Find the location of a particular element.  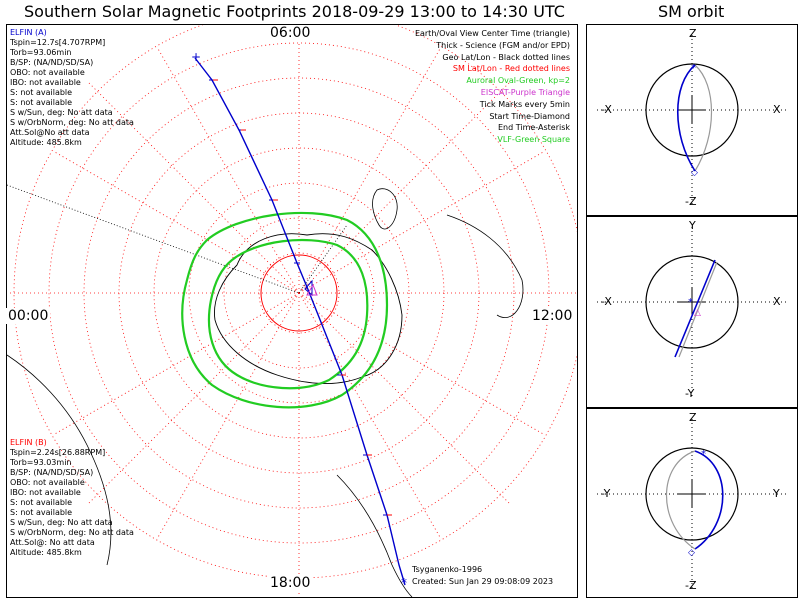

legend-item: End Time-Asterisk is located at coordinates (533, 128).